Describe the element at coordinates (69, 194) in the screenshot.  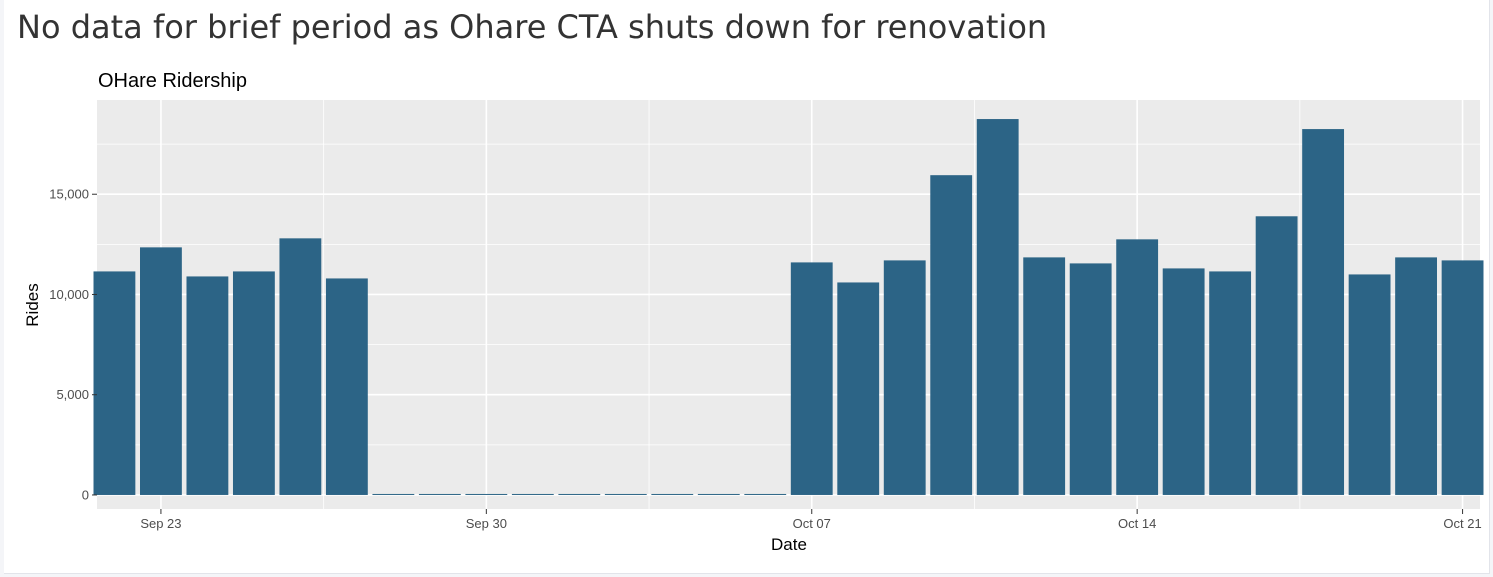
I see `y-tick-label: 15,000` at that location.